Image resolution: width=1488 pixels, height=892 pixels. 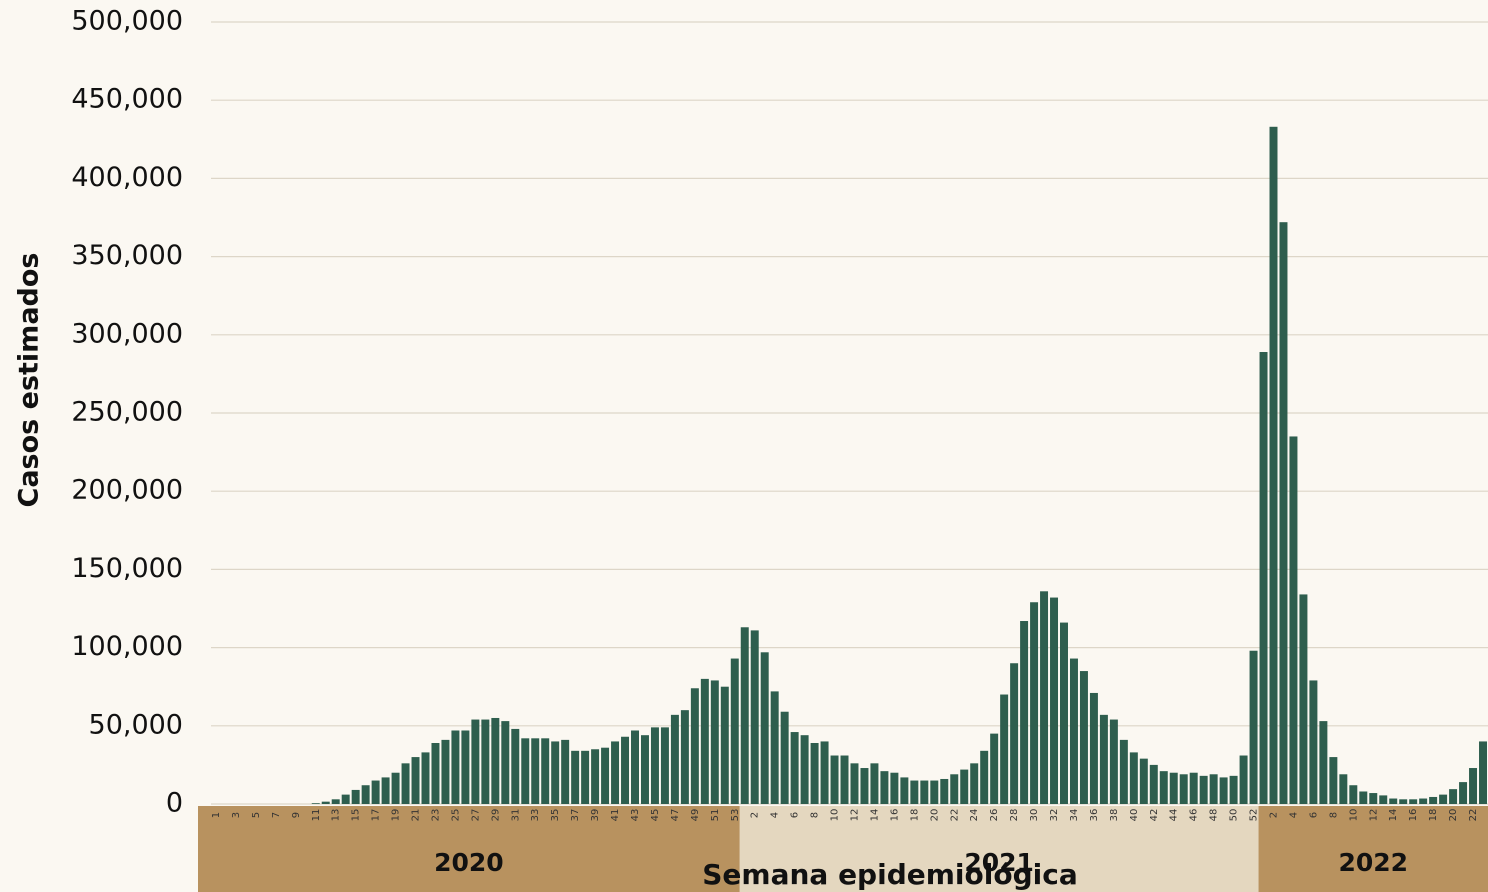 I want to click on x-tick-label: 39, so click(x=595, y=815).